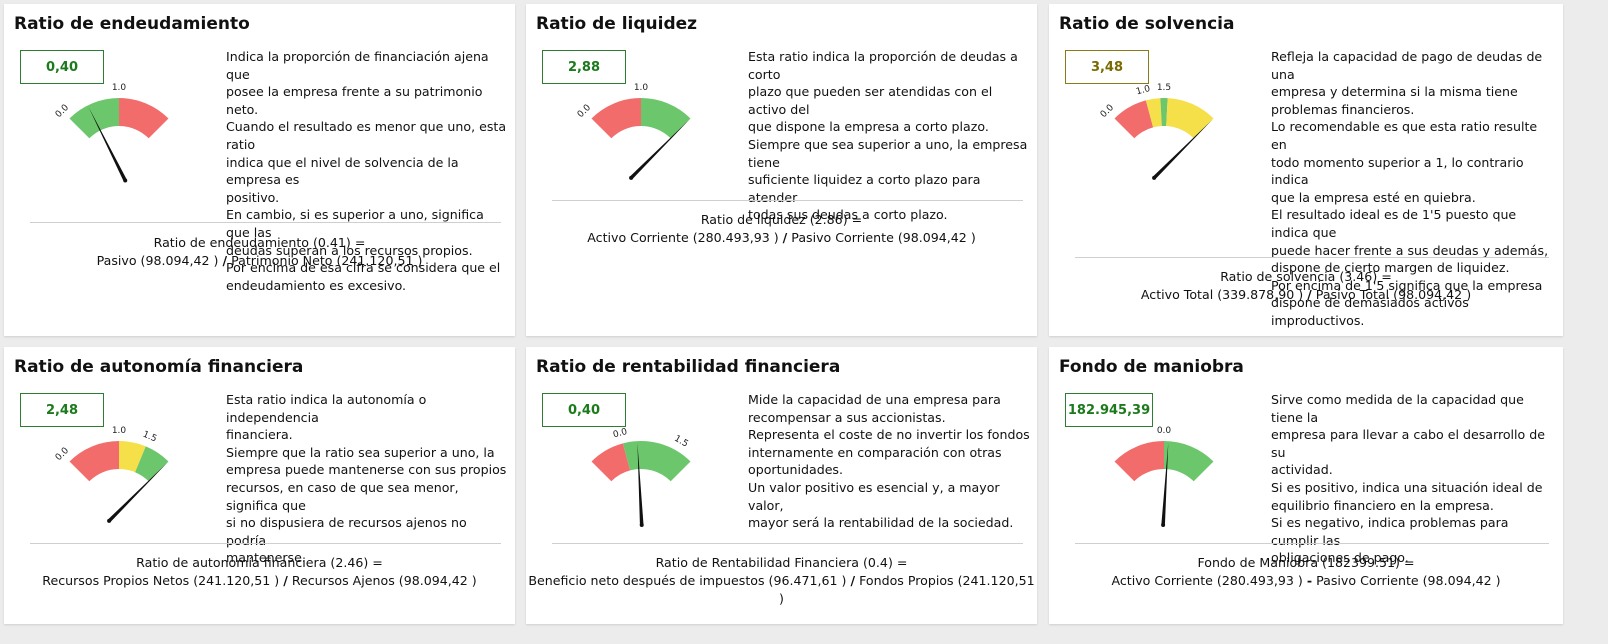  I want to click on value-box: 182.945,39, so click(1109, 410).